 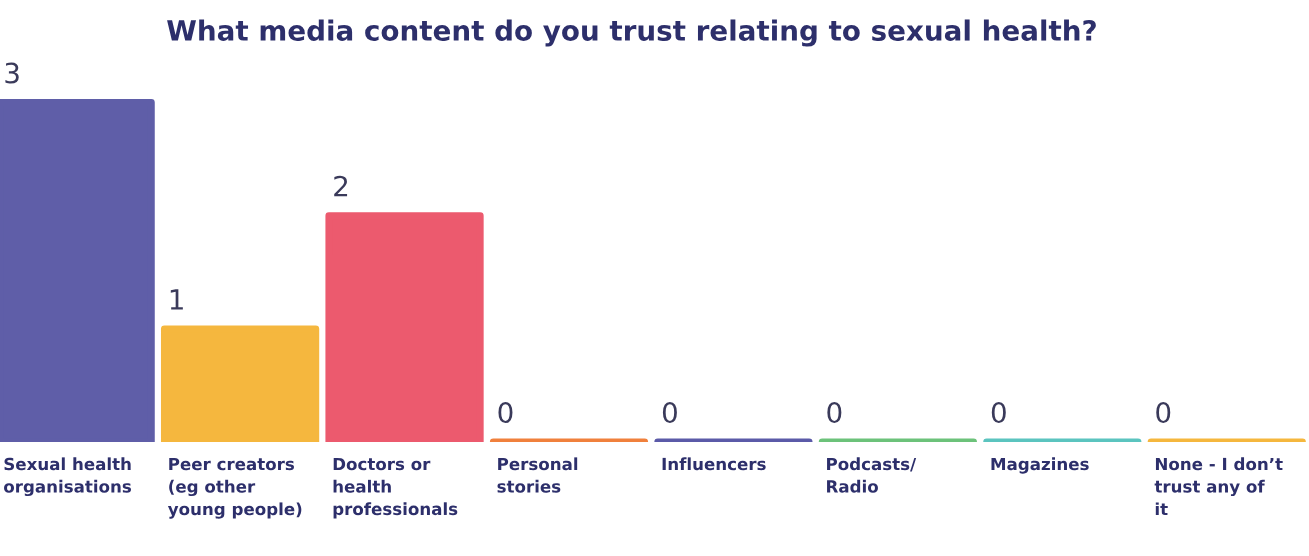 What do you see at coordinates (341, 186) in the screenshot?
I see `data-label: 2` at bounding box center [341, 186].